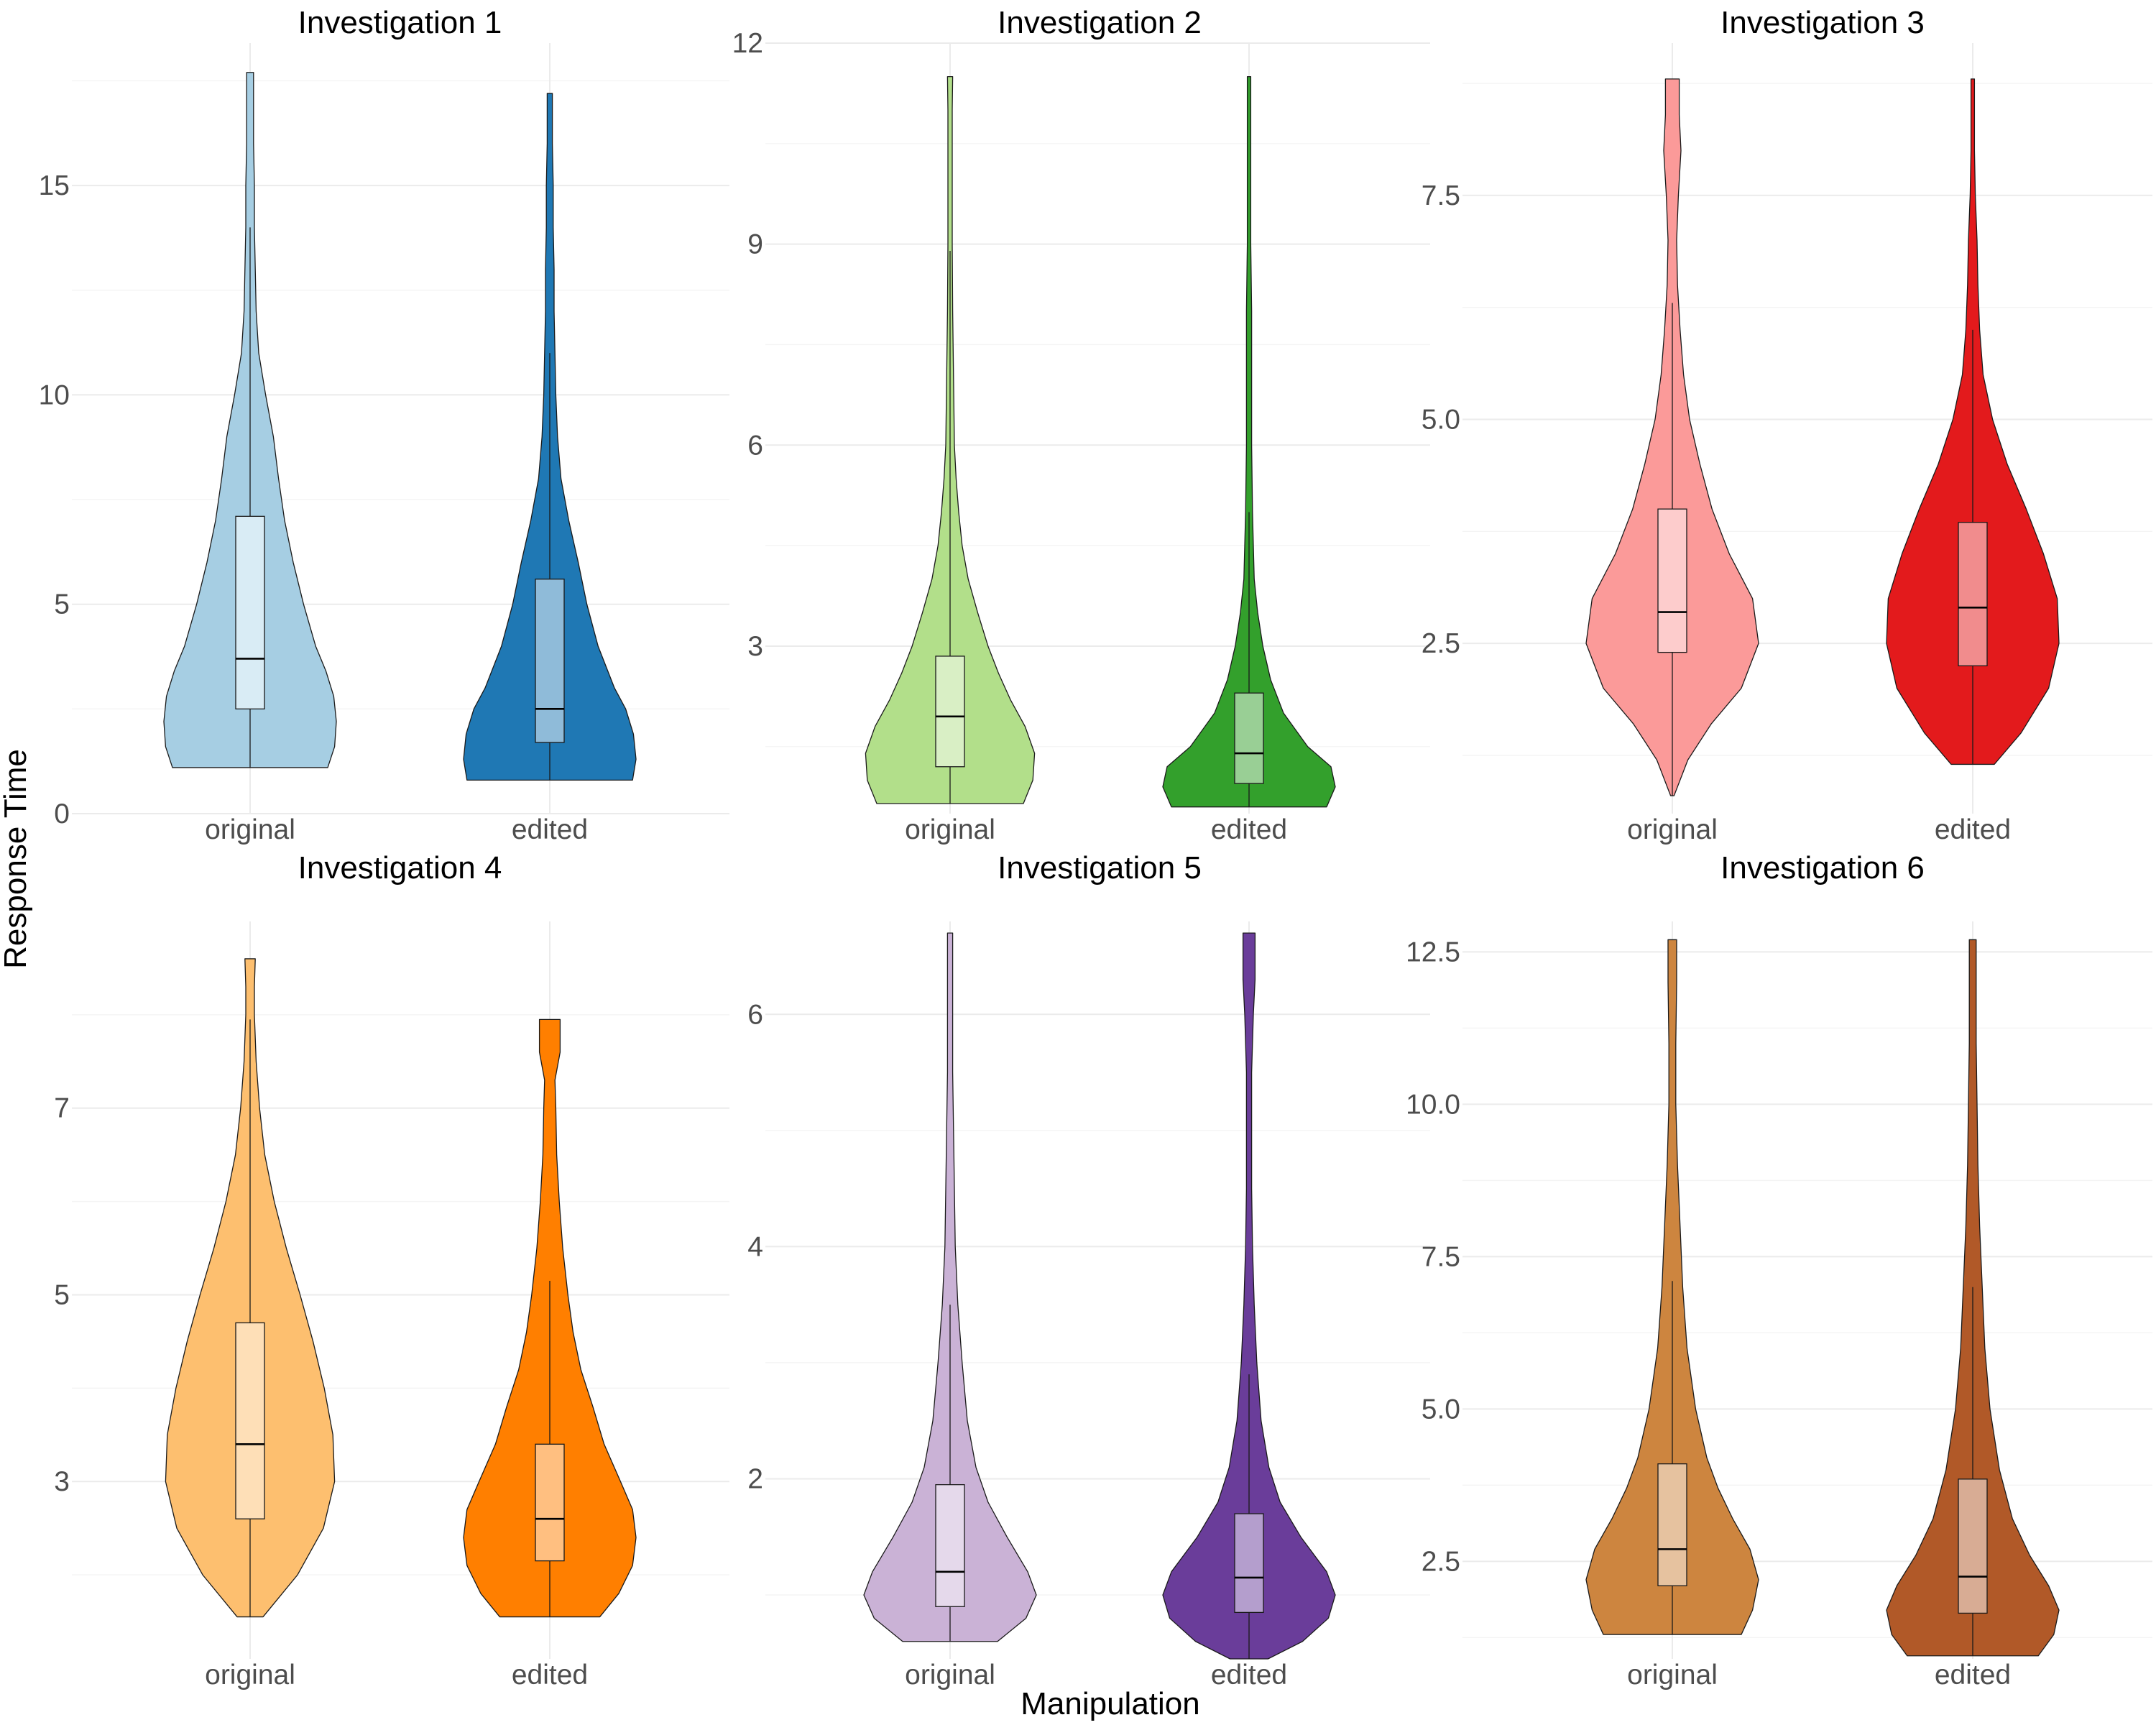  I want to click on y-tick-label: 4, so click(755, 1246).